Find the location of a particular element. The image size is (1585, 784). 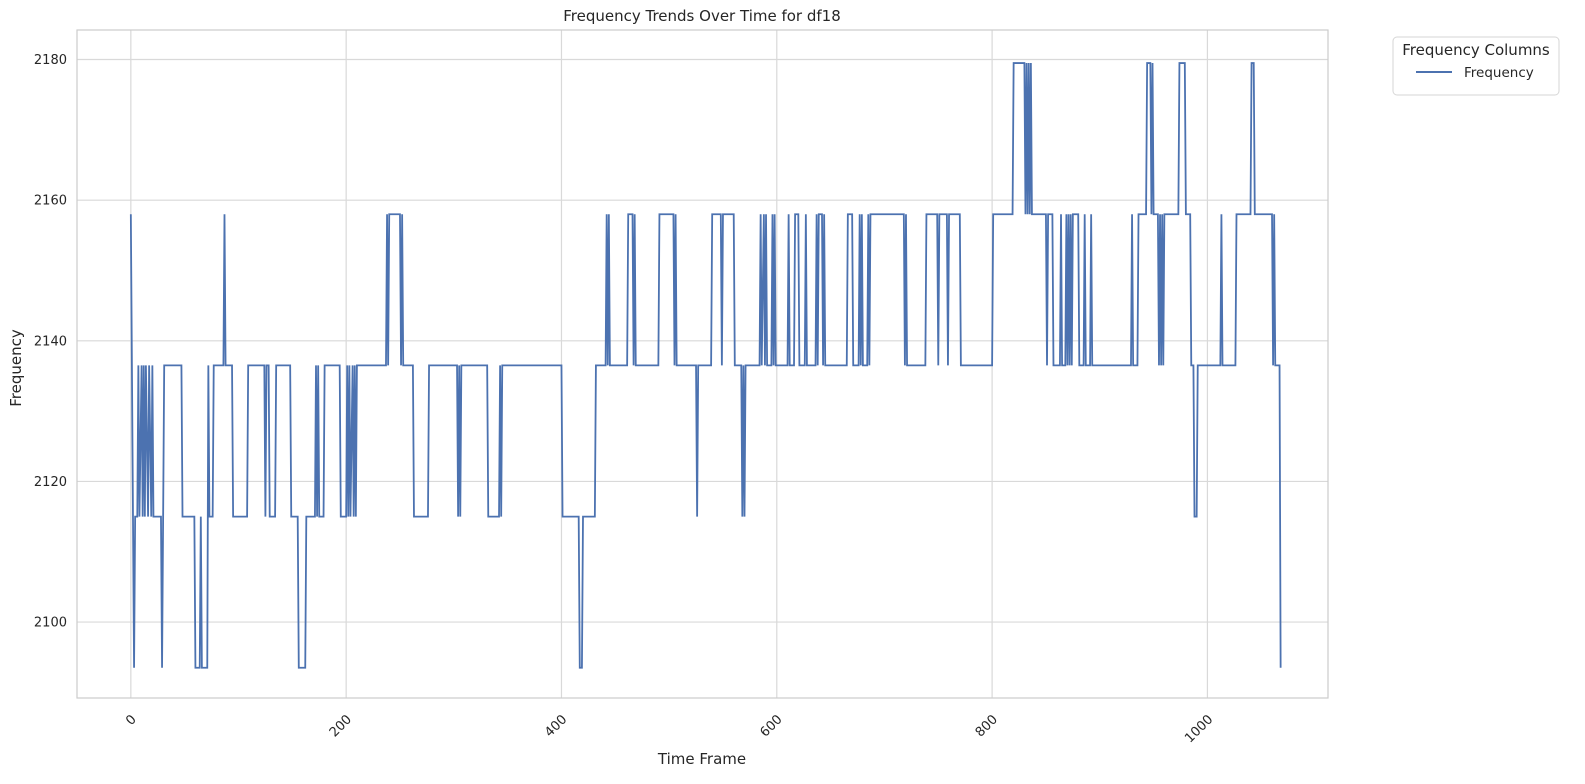

legend: Frequency Columns Frequency is located at coordinates (1476, 66).